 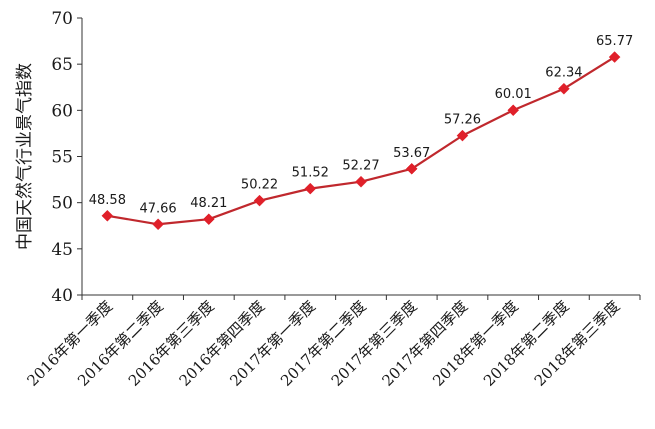 I want to click on x-tick-label: 2017年第三季度, so click(x=374, y=343).